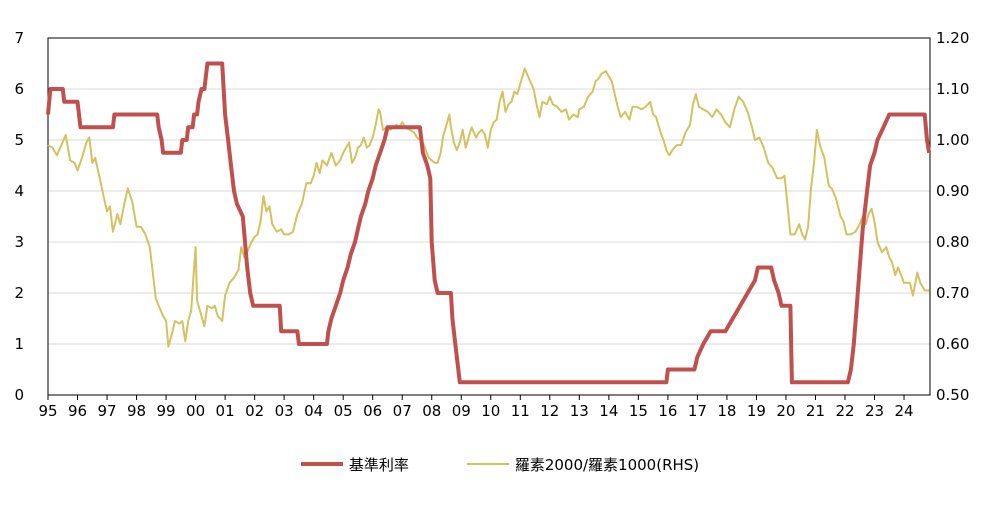 The image size is (1000, 505). Describe the element at coordinates (166, 411) in the screenshot. I see `x-tick-label: 99` at that location.